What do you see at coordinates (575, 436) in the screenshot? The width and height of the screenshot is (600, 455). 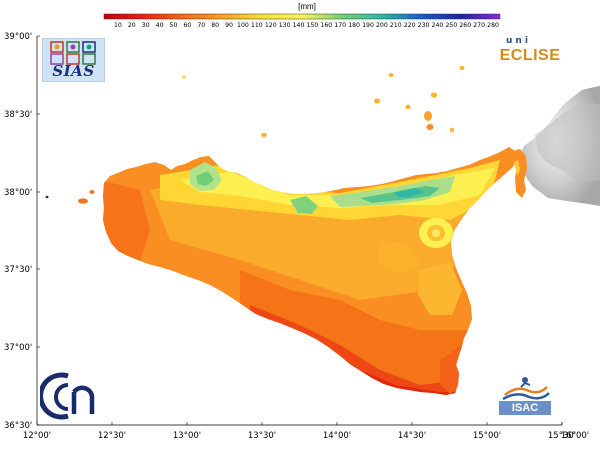 I see `lon-tick-label: 16°00'` at bounding box center [575, 436].